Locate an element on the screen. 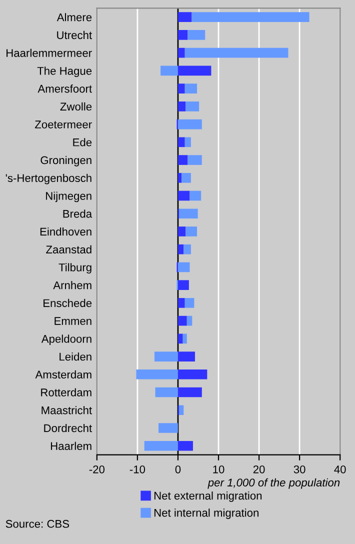  y-tick-label: Zoetermeer is located at coordinates (63, 124).